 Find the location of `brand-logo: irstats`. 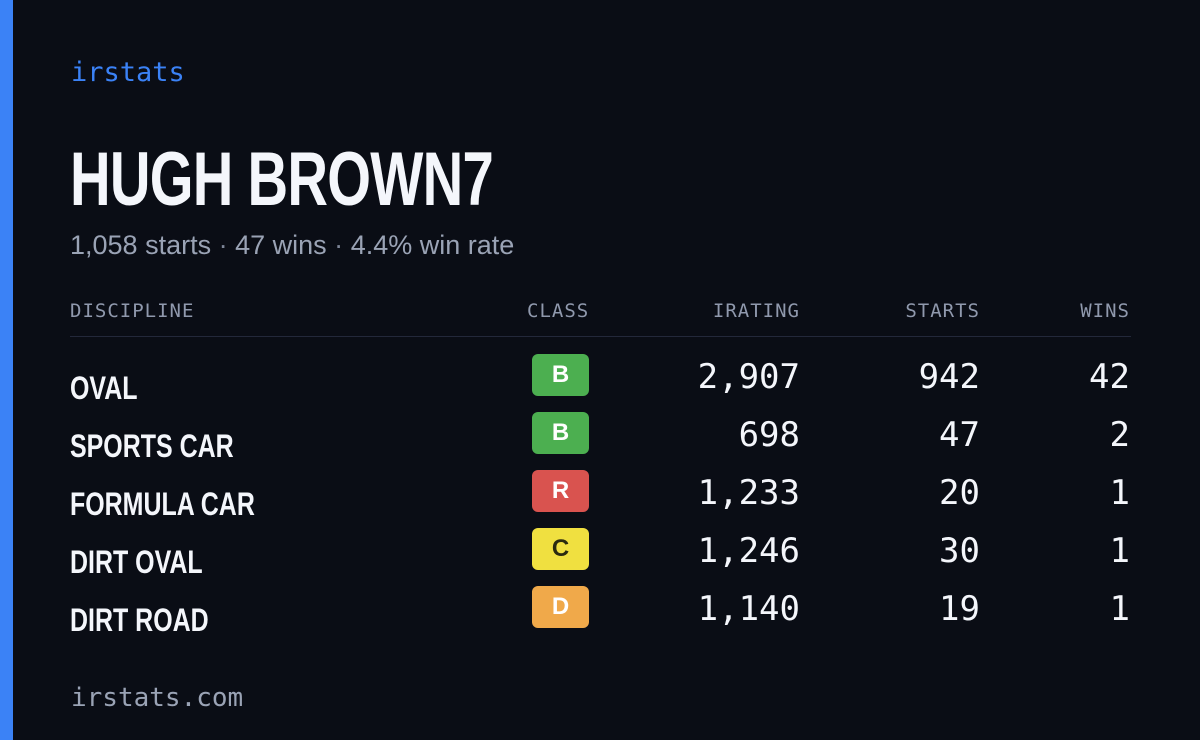

brand-logo: irstats is located at coordinates (128, 72).